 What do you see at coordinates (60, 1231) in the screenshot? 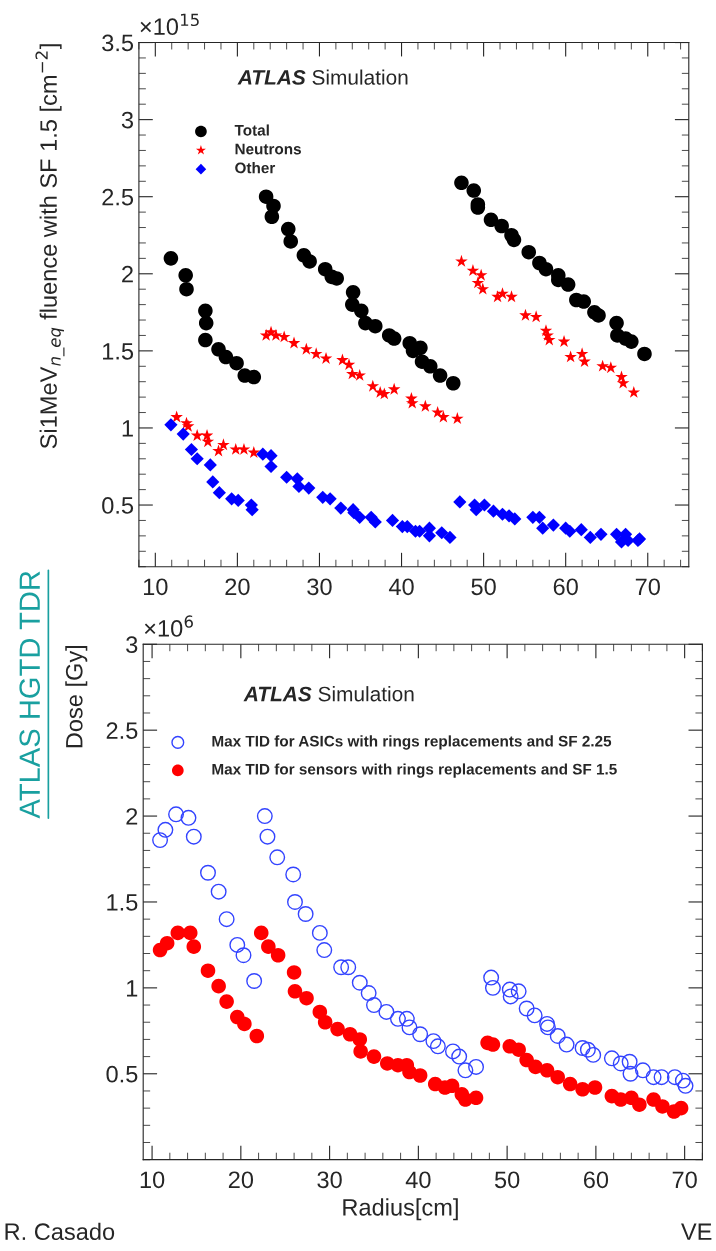
I see `text: R. Casado` at bounding box center [60, 1231].